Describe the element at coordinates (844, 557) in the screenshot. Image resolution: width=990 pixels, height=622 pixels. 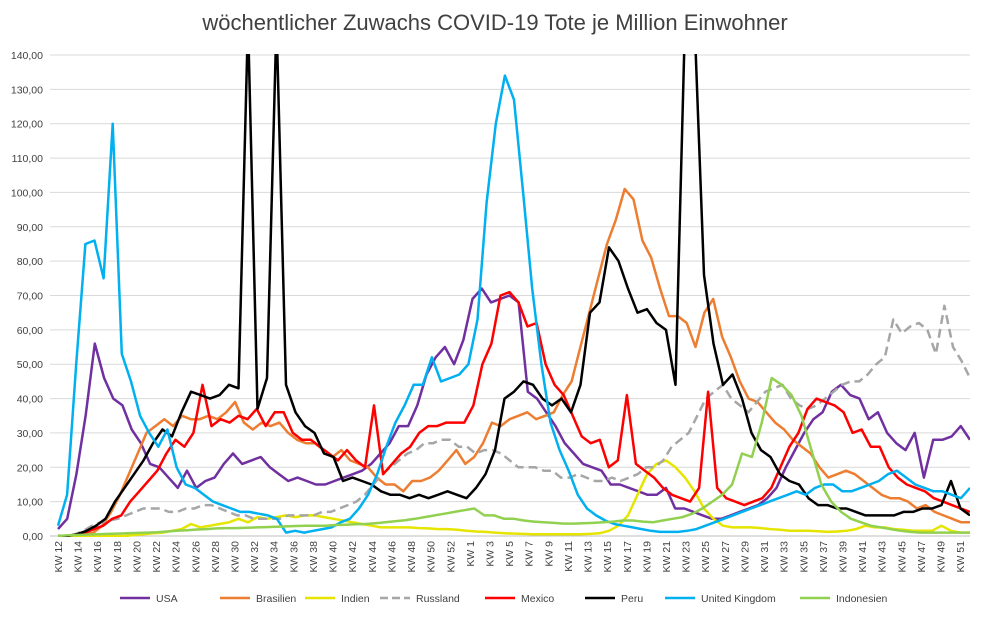
I see `x-tick-label: KW 39` at that location.